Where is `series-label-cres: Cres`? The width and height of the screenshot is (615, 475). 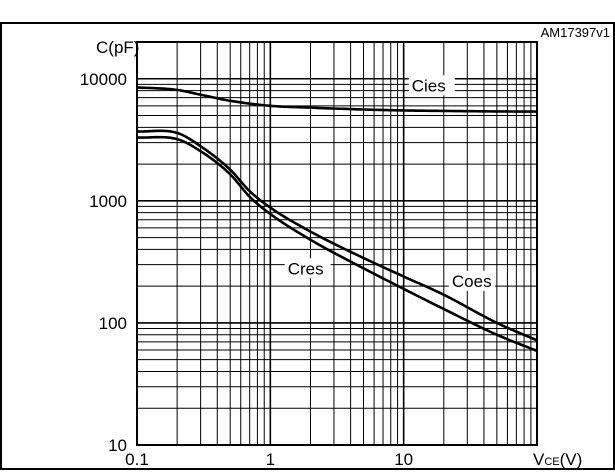 series-label-cres: Cres is located at coordinates (306, 268).